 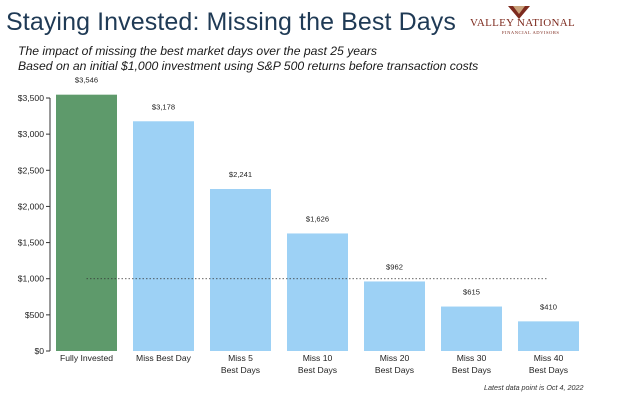 I want to click on x-category-label: Miss 40 Best Days, so click(x=548, y=364).